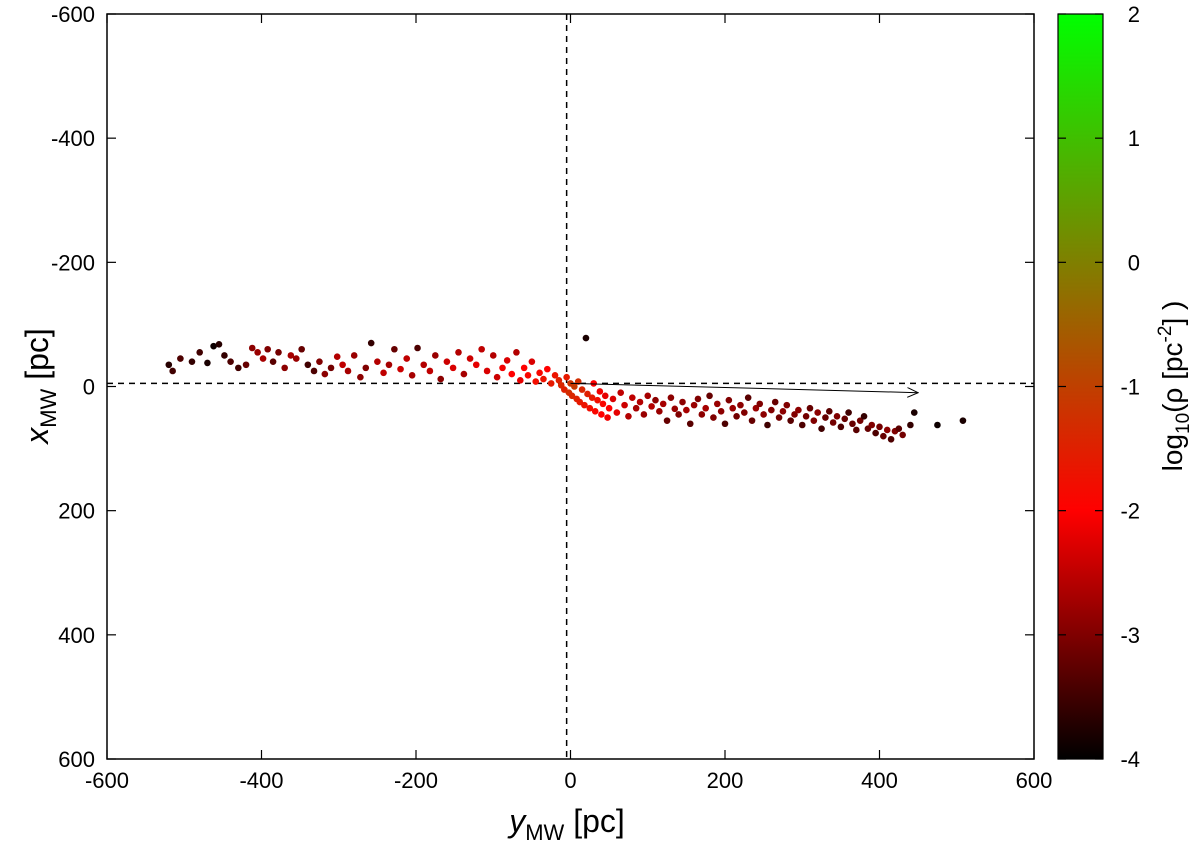  Describe the element at coordinates (76, 635) in the screenshot. I see `y-tick-label: 400` at that location.